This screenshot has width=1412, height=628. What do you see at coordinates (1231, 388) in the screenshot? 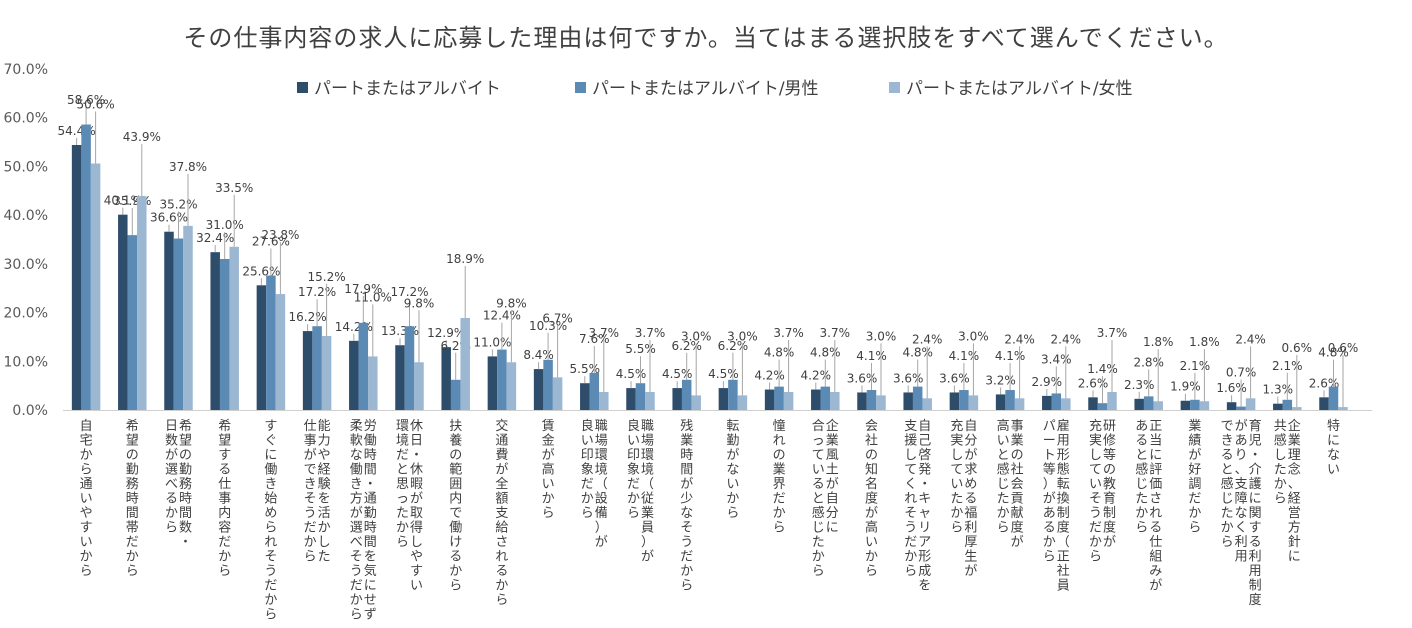
I see `data-label: 1.6%` at bounding box center [1231, 388].